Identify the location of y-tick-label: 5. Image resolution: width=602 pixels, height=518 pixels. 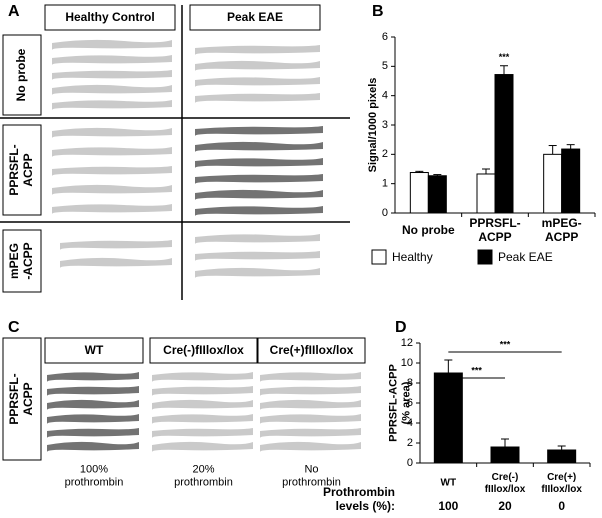
(385, 66).